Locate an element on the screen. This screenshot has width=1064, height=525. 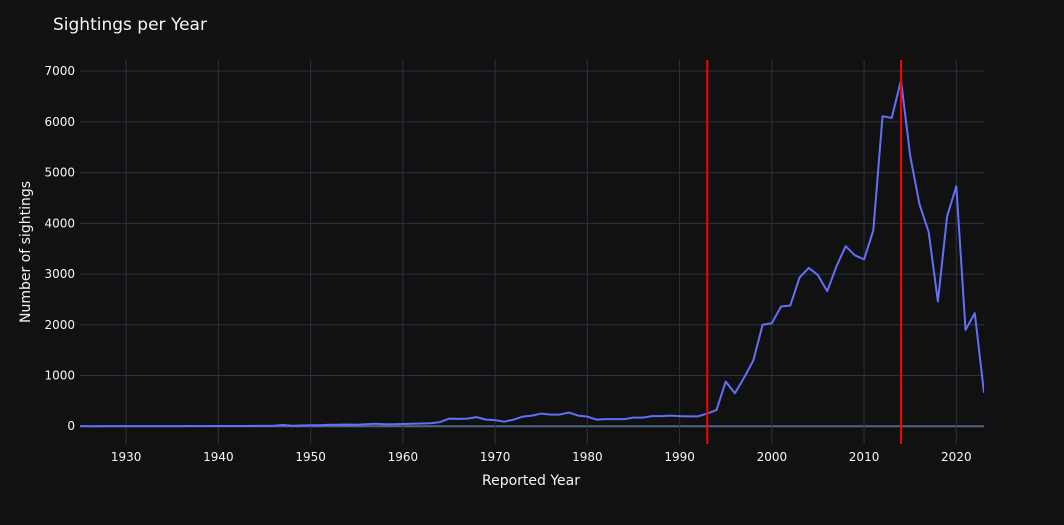
x-tick-label: 2000 is located at coordinates (772, 457).